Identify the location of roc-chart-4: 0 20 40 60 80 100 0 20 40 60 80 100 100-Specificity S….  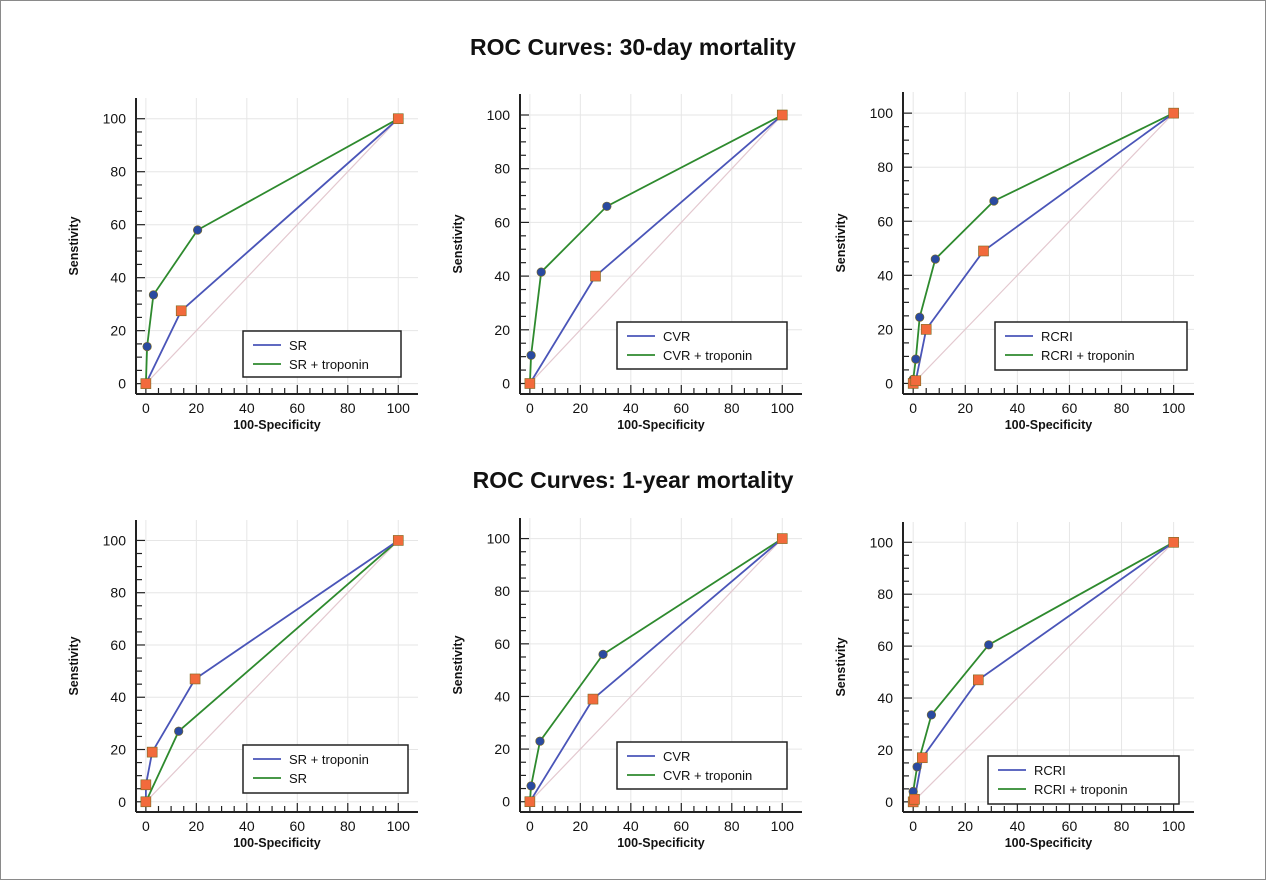
(242, 685).